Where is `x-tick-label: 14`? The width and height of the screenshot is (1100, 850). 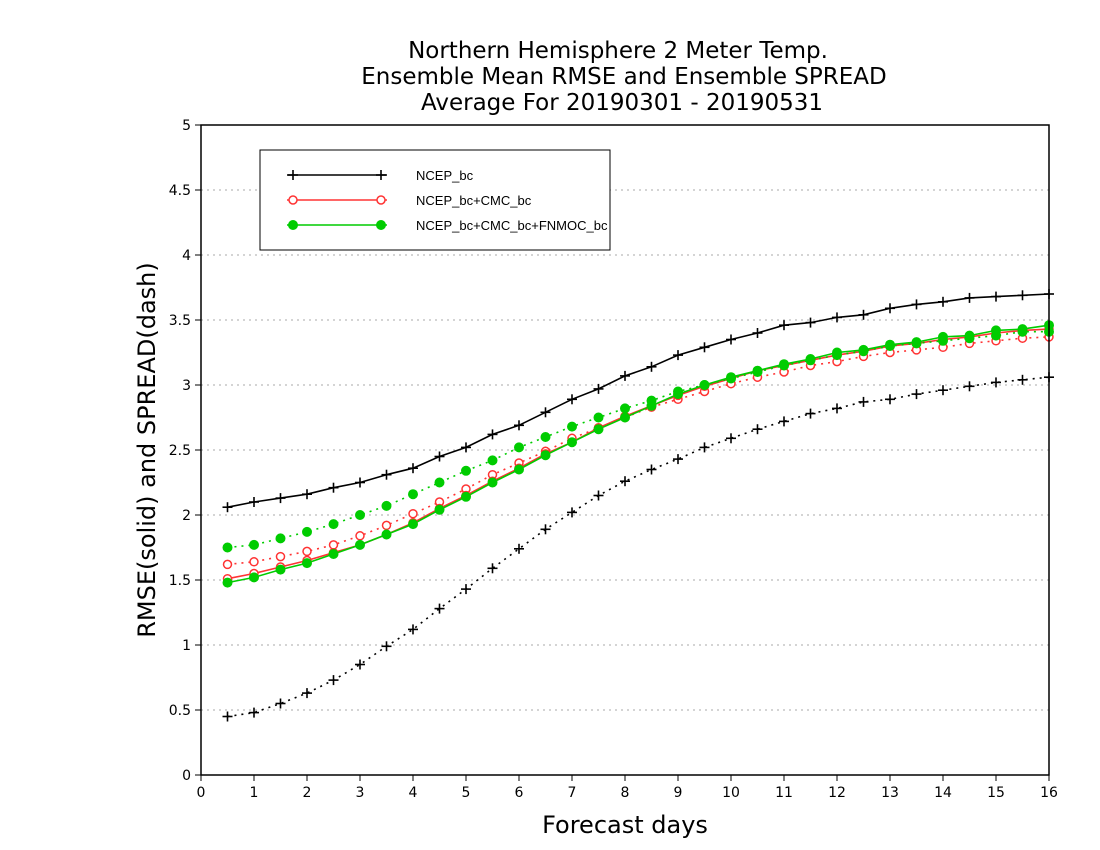 x-tick-label: 14 is located at coordinates (943, 793).